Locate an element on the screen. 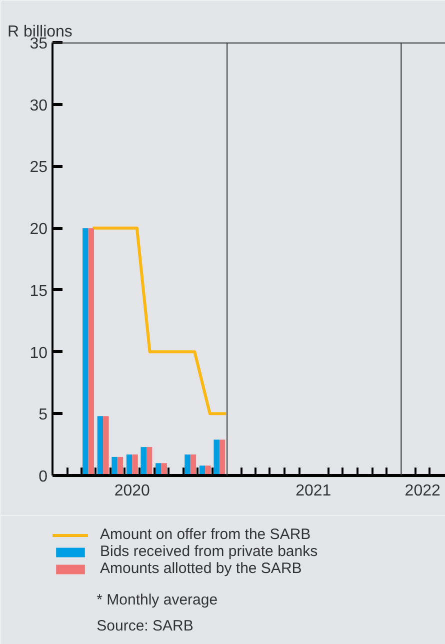  x-tick-label: 2020 is located at coordinates (132, 491).